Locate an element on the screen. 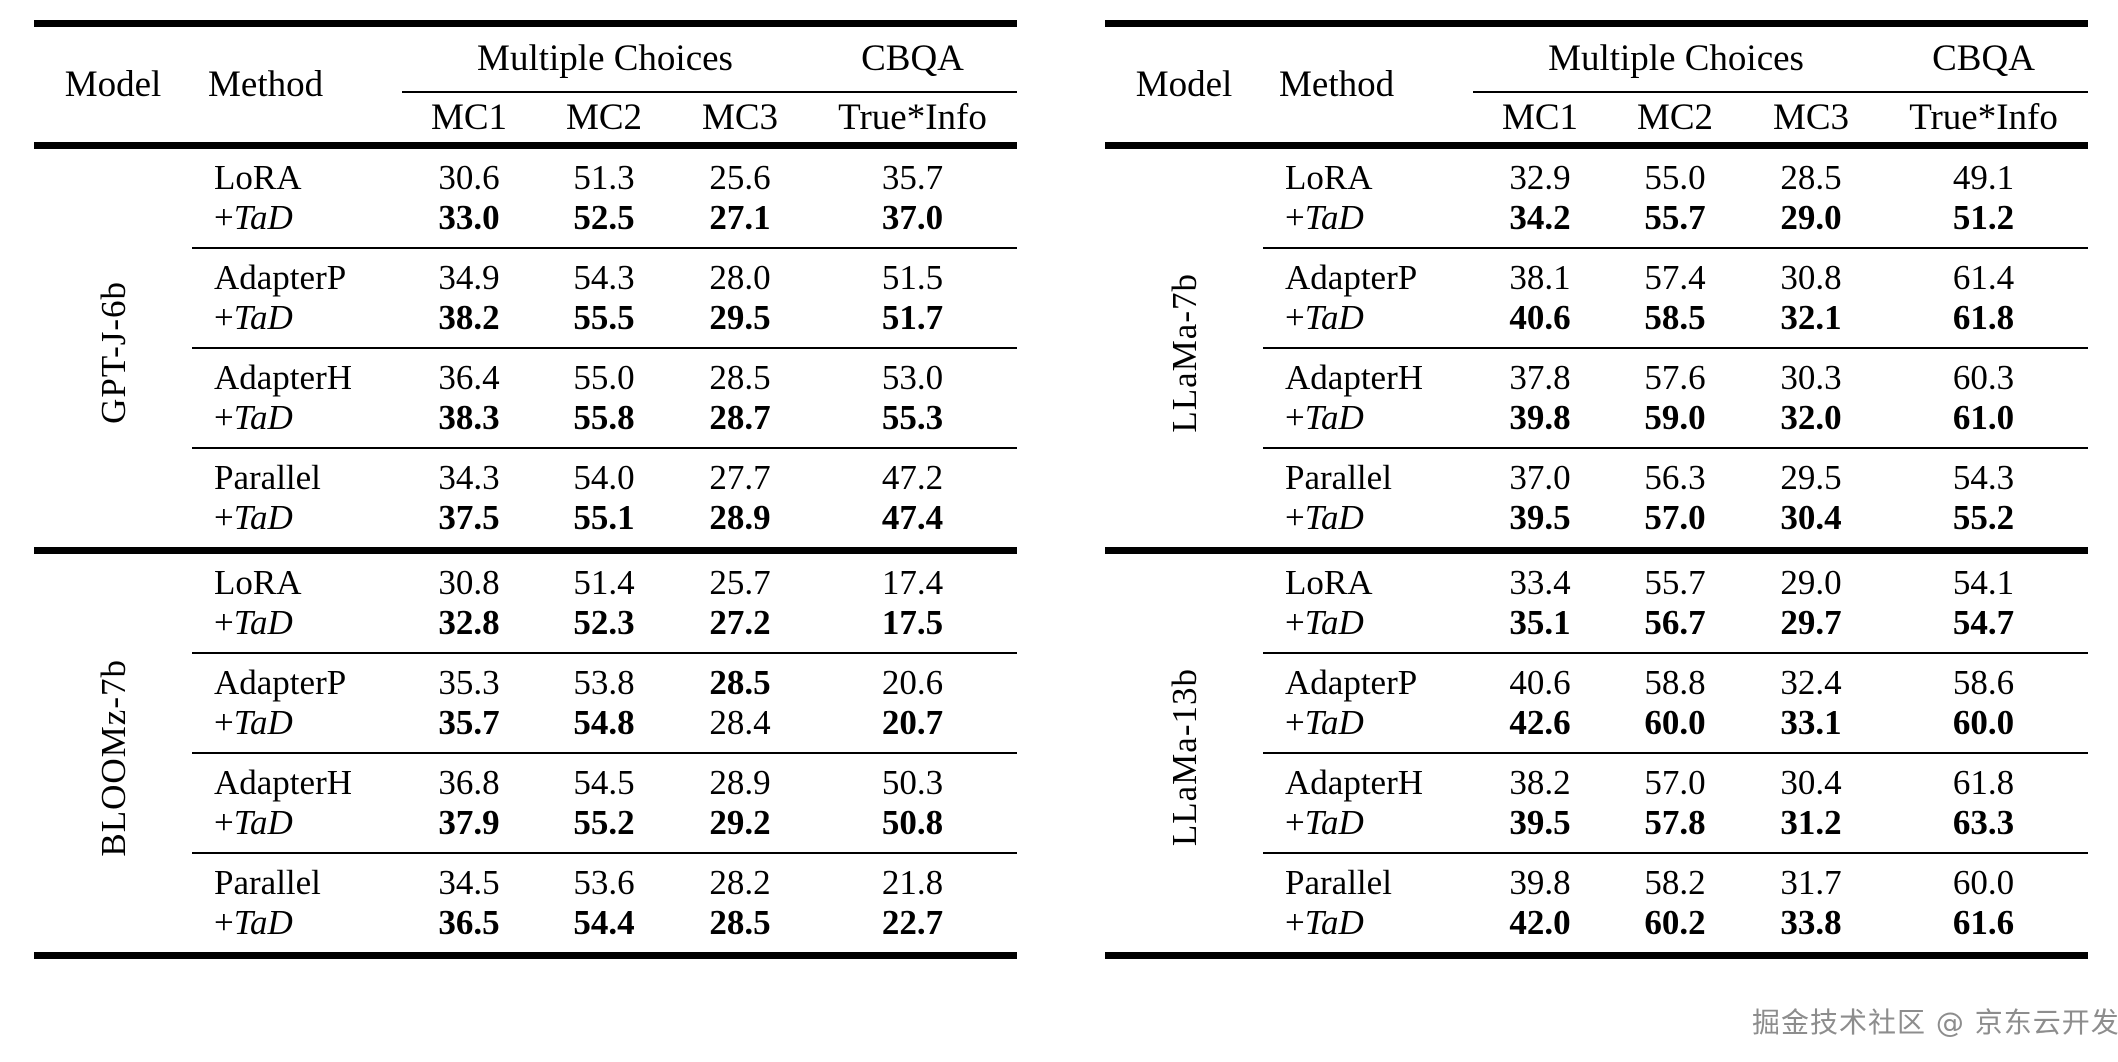 This screenshot has width=2118, height=1062. metric-value-cell: 32.8 is located at coordinates (469, 622).